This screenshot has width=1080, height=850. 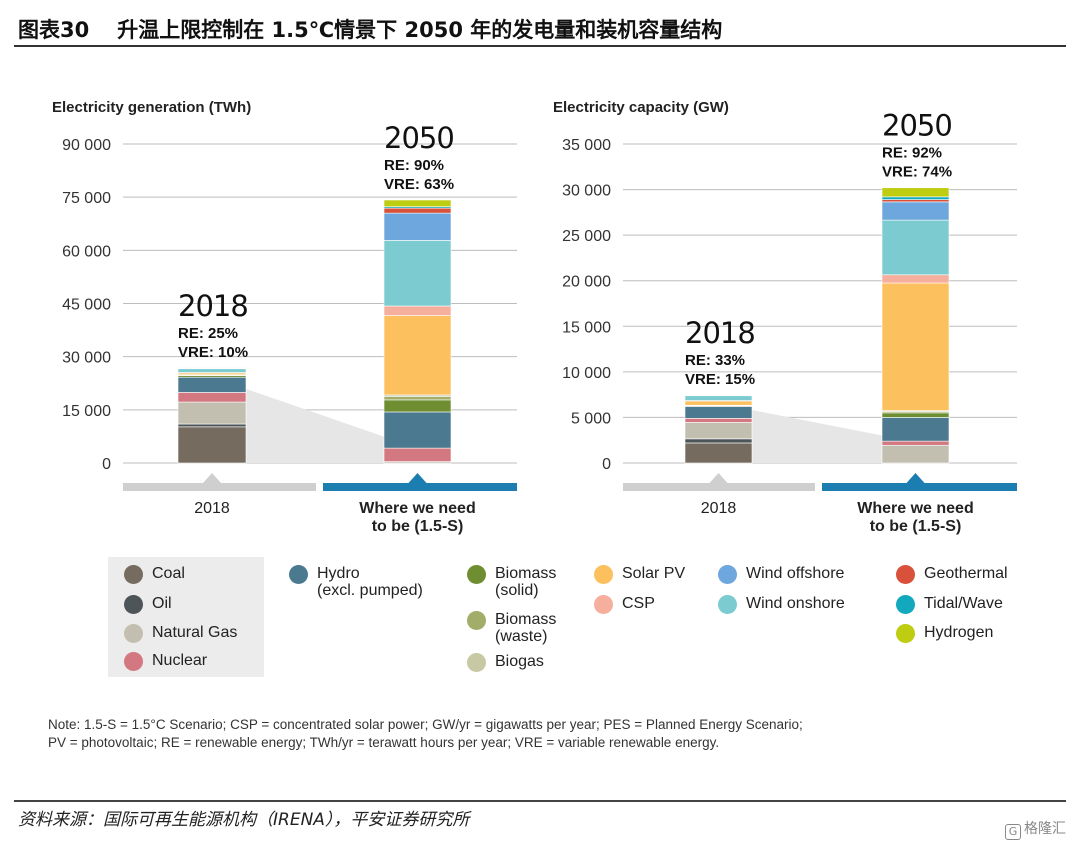 What do you see at coordinates (540, 801) in the screenshot?
I see `footer-rule` at bounding box center [540, 801].